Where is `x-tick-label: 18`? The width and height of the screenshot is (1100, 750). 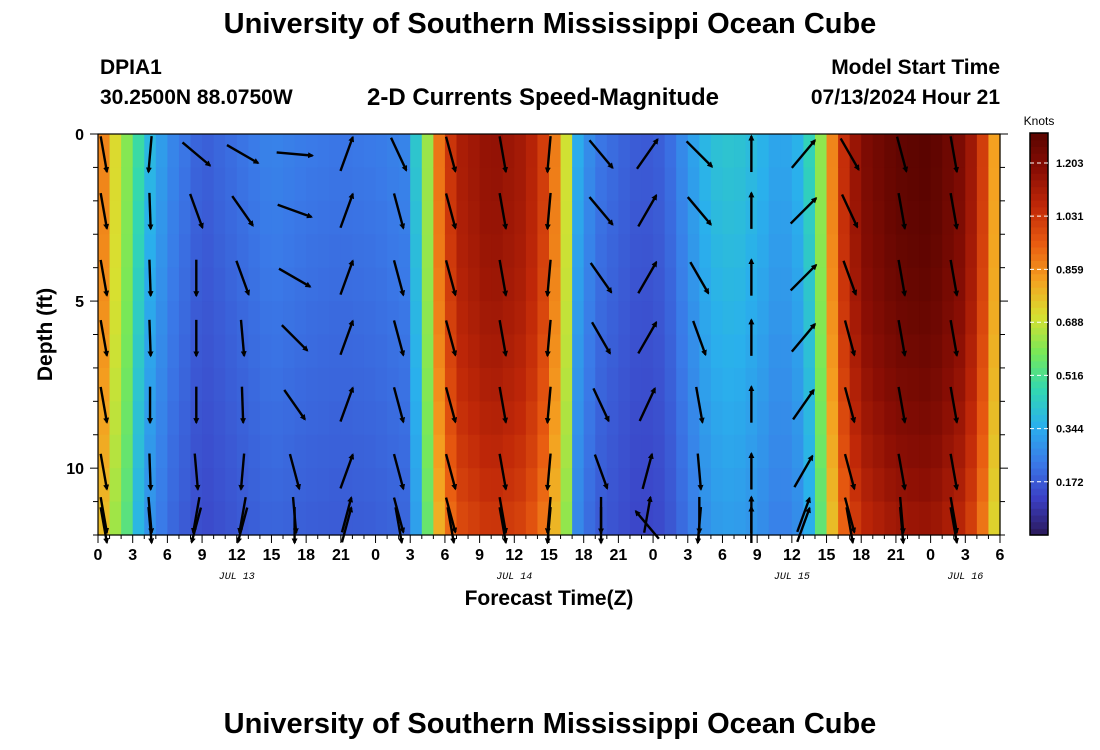 x-tick-label: 18 is located at coordinates (306, 555).